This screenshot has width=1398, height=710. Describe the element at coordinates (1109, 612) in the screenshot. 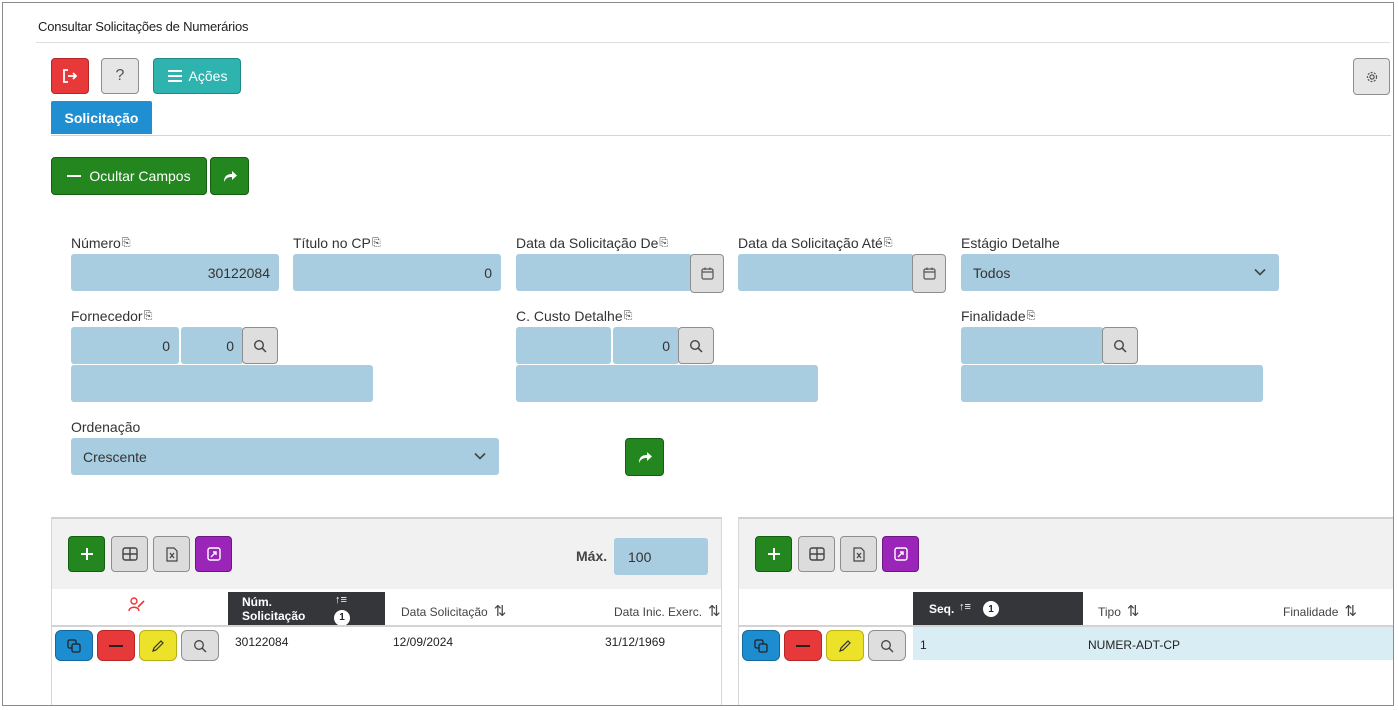

I see `col-tipo-label: Tipo` at that location.